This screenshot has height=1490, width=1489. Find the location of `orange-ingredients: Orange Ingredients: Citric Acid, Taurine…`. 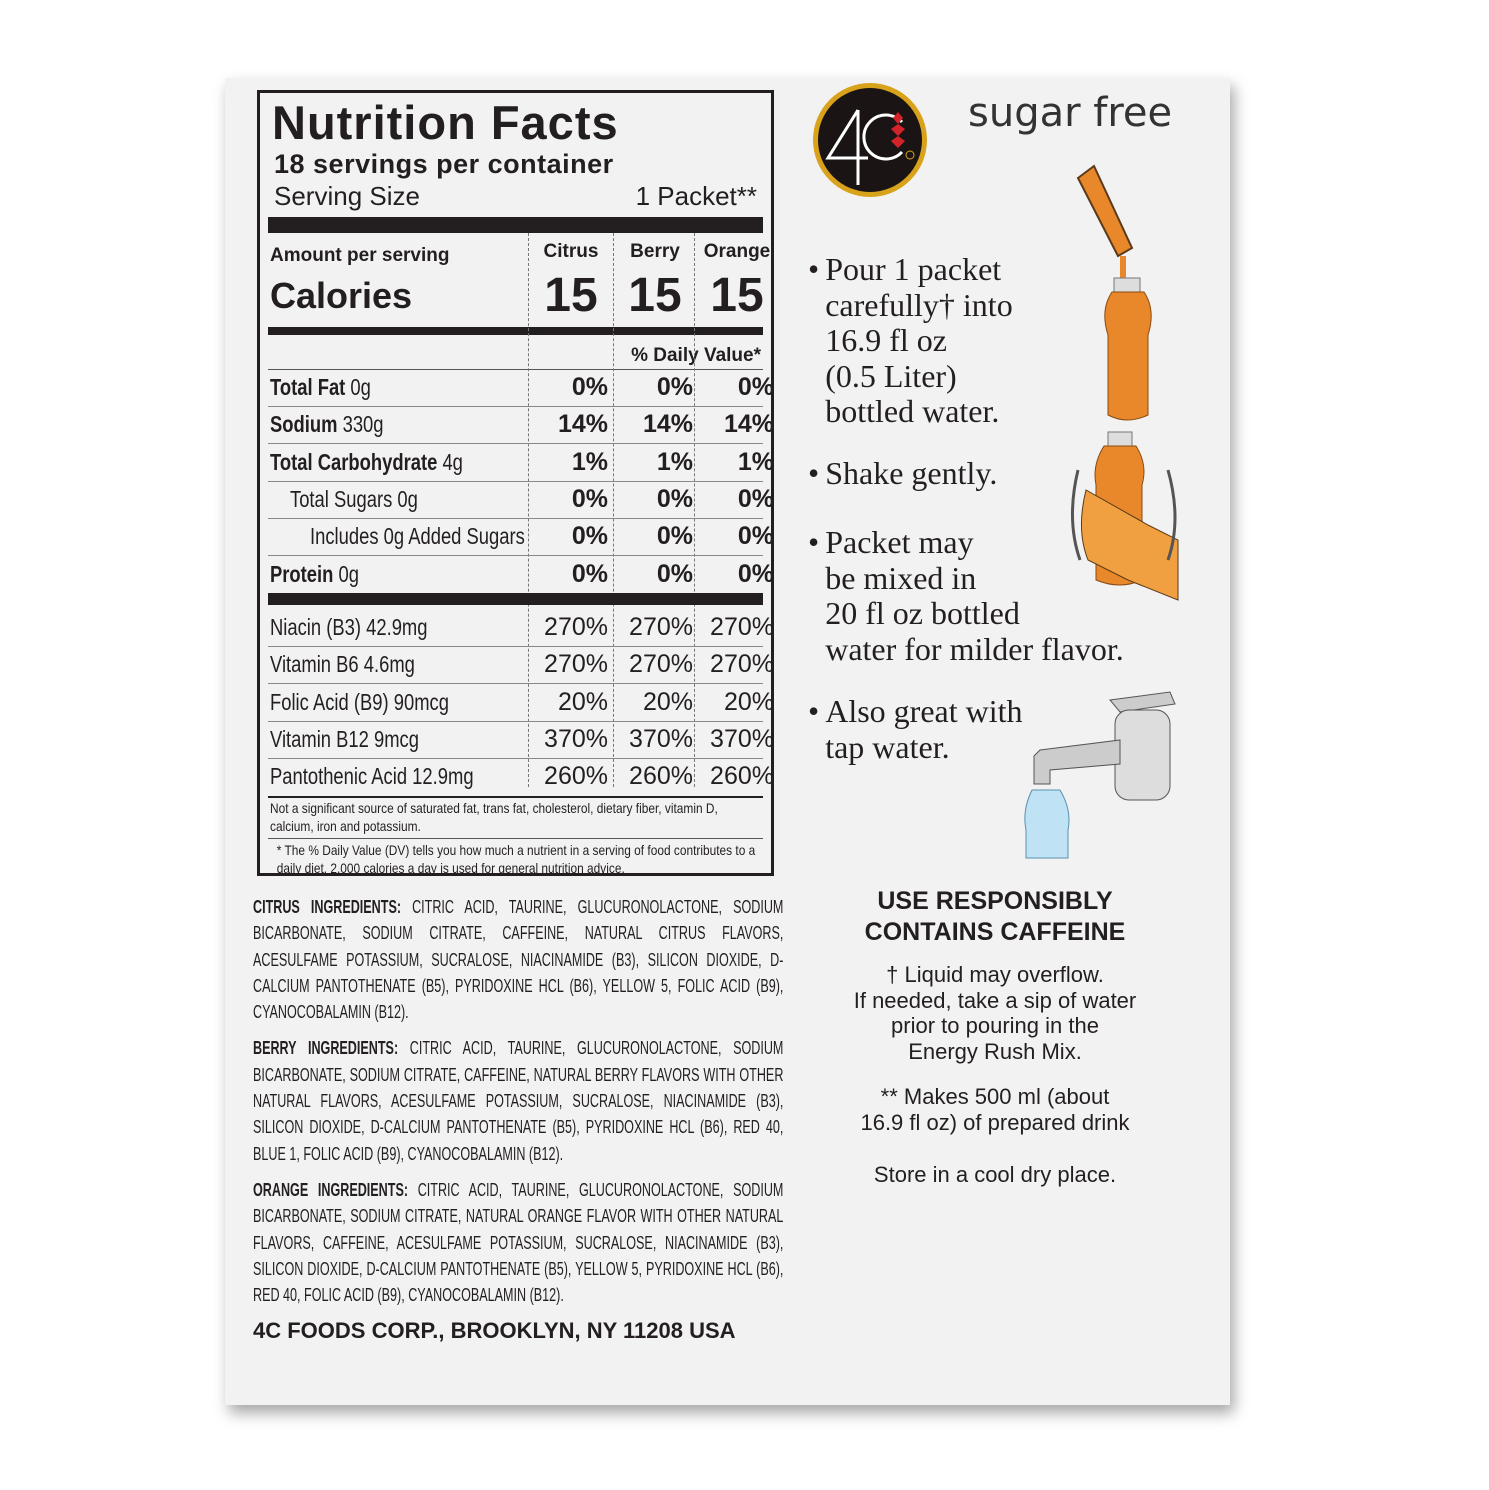

orange-ingredients: Orange Ingredients: Citric Acid, Taurine… is located at coordinates (518, 1242).